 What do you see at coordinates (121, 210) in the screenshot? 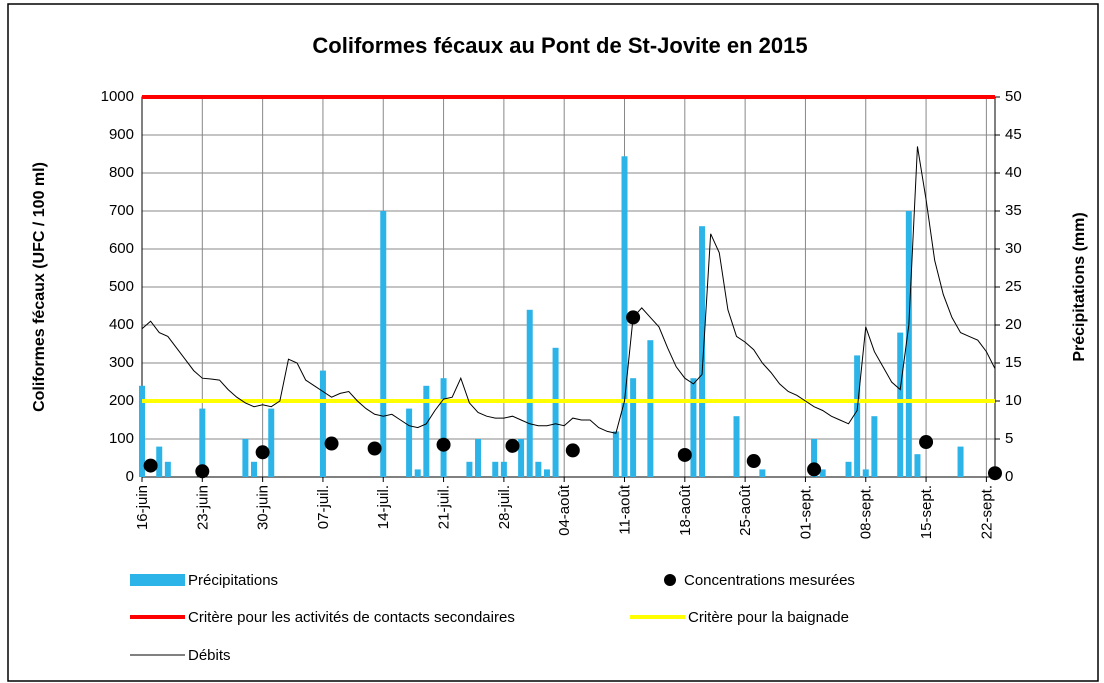
I see `y-tick-label: 700` at bounding box center [121, 210].